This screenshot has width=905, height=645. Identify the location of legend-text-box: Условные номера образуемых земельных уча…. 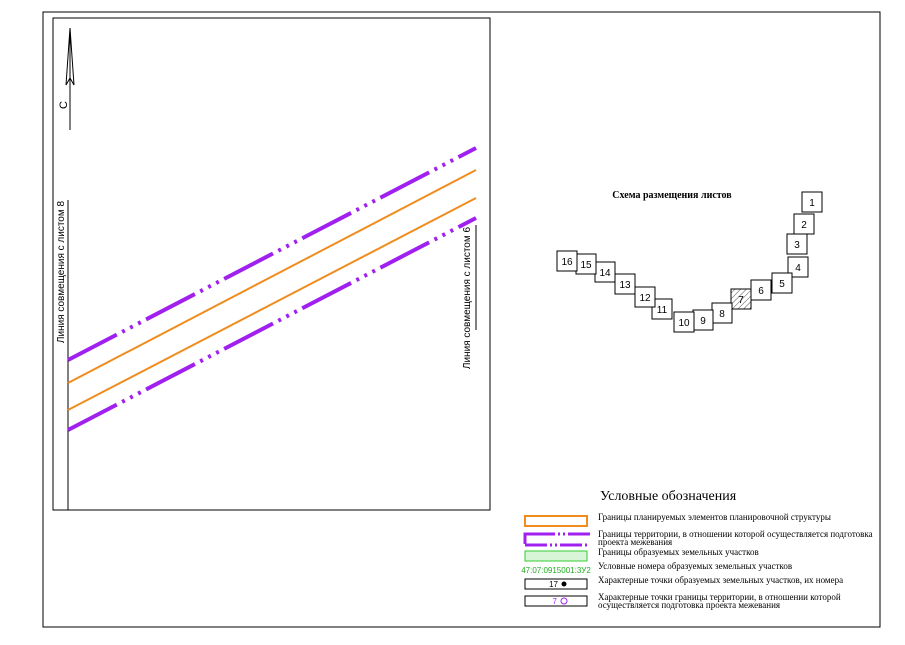
(695, 566).